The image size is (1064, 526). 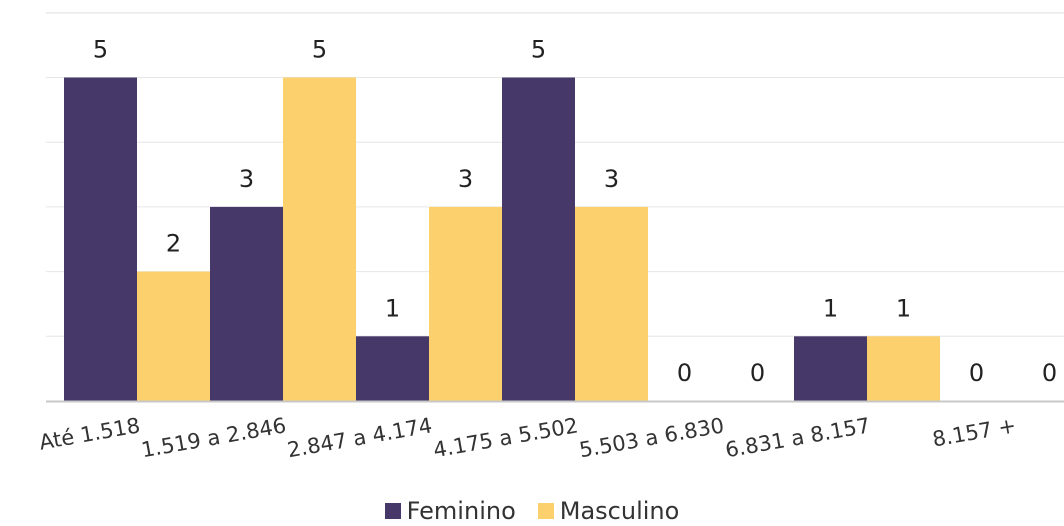 I want to click on x-tick-label: 4.175 a 5.502, so click(x=505, y=437).